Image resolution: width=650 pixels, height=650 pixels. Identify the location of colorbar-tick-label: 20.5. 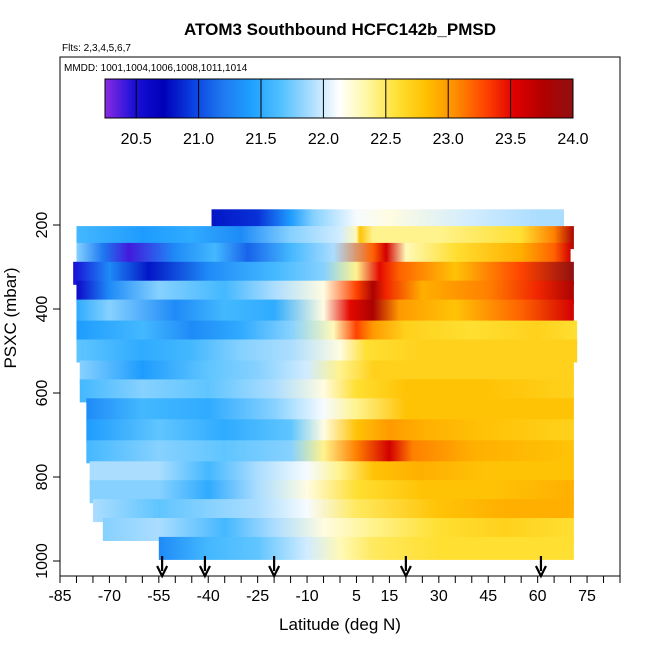
(136, 139).